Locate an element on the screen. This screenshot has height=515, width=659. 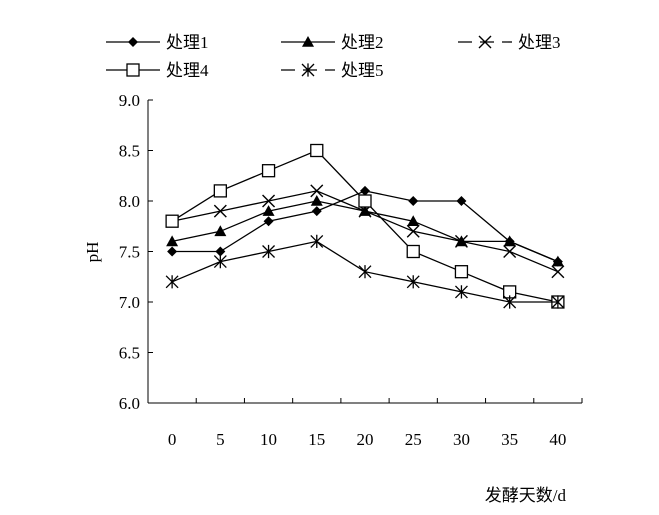
x-axis-label: 发酵天数/d is located at coordinates (526, 495).